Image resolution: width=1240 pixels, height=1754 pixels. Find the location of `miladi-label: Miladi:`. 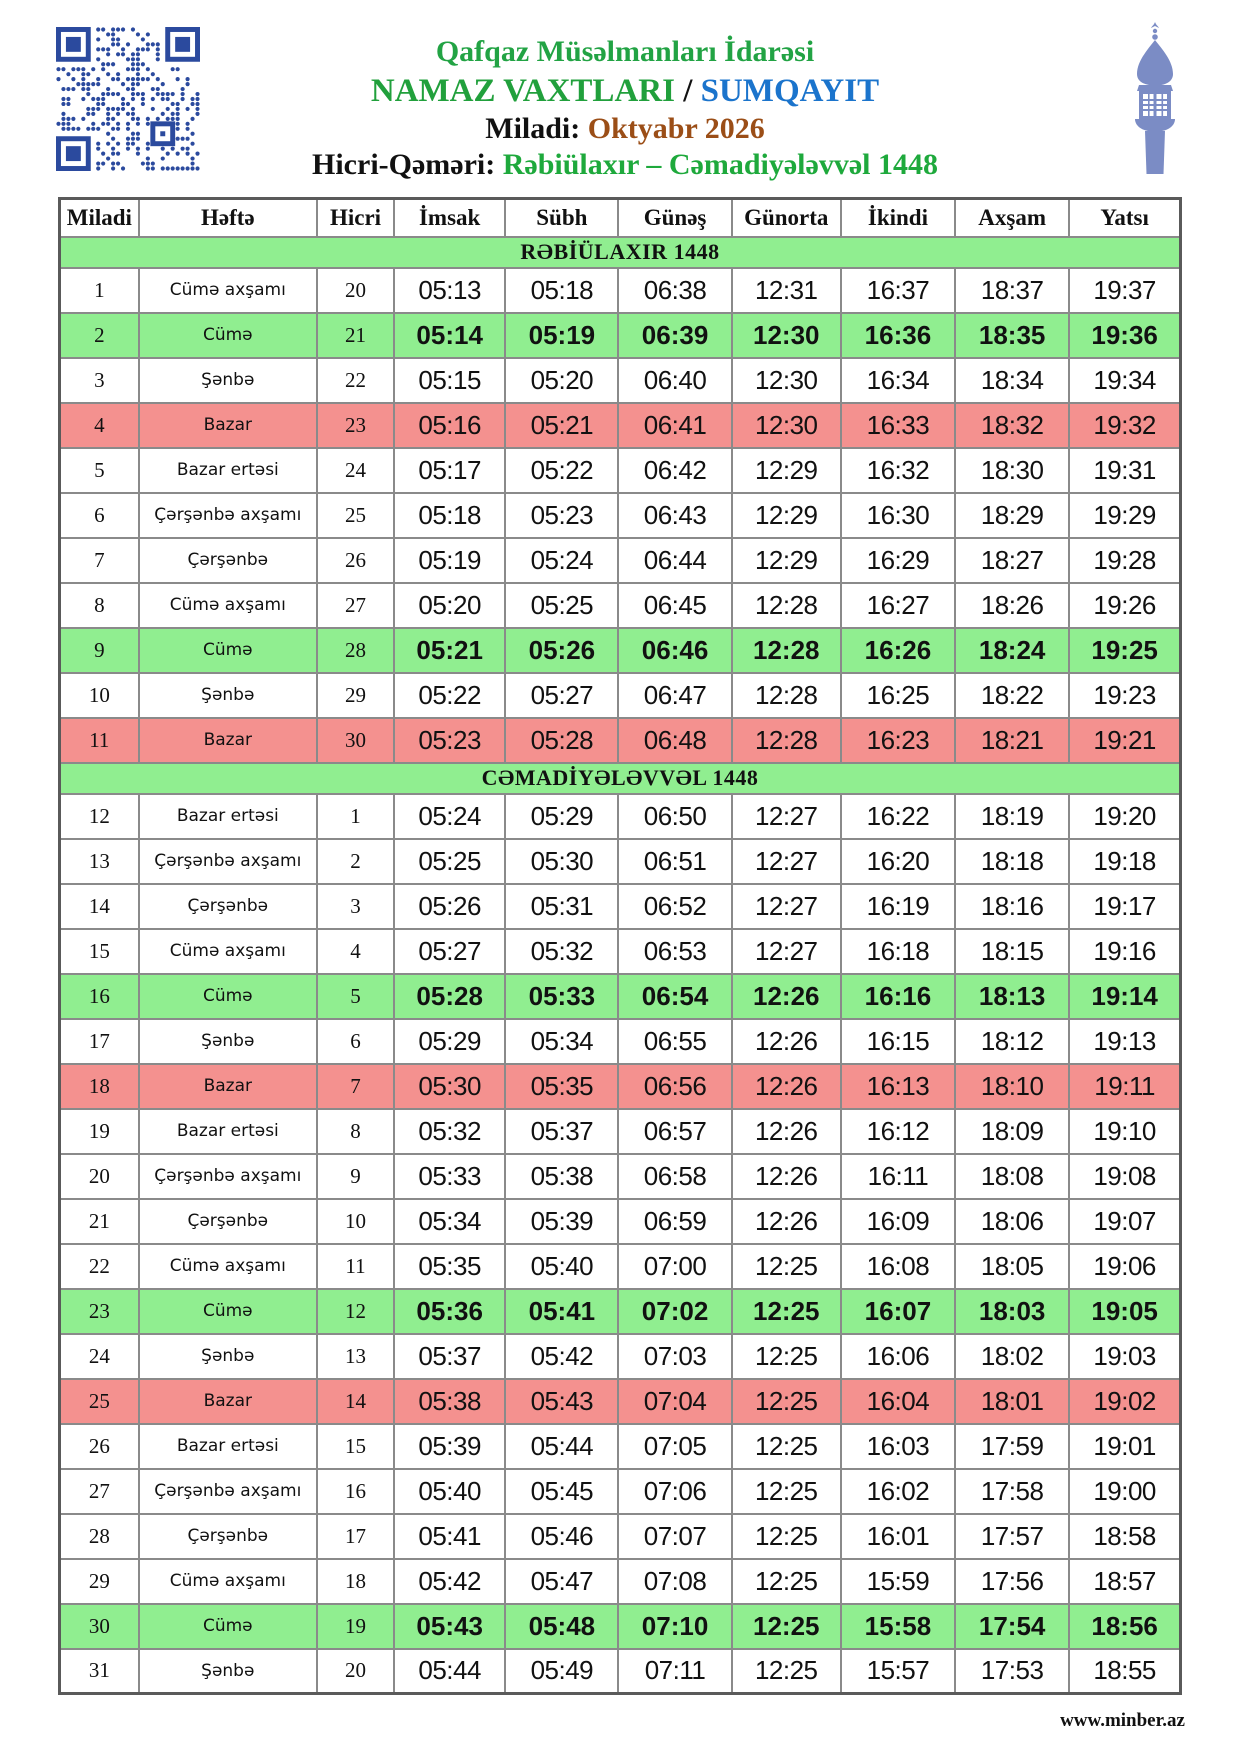

miladi-label: Miladi: is located at coordinates (536, 128).